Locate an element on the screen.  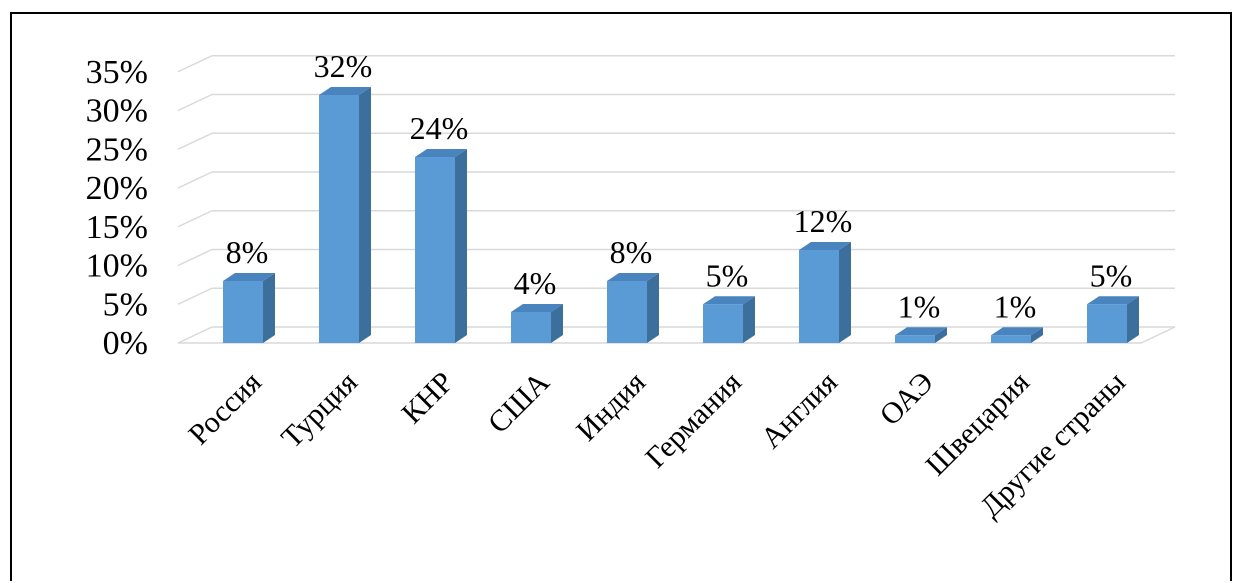
y-tick-label: 30% is located at coordinates (117, 111).